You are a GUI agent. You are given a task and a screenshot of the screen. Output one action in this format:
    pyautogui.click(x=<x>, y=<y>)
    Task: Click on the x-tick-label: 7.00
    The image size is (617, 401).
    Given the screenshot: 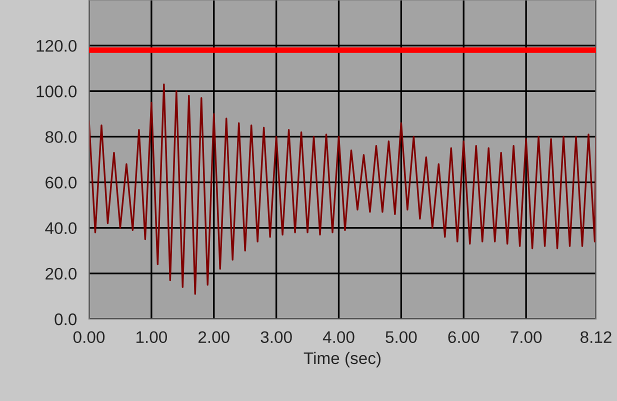 What is the action you would take?
    pyautogui.click(x=526, y=337)
    